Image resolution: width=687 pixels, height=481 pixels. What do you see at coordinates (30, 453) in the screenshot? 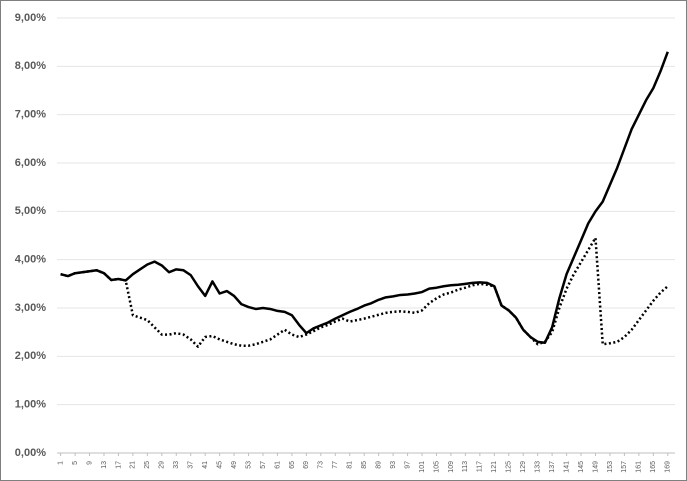
I see `y-tick-label: 0,00%` at bounding box center [30, 453].